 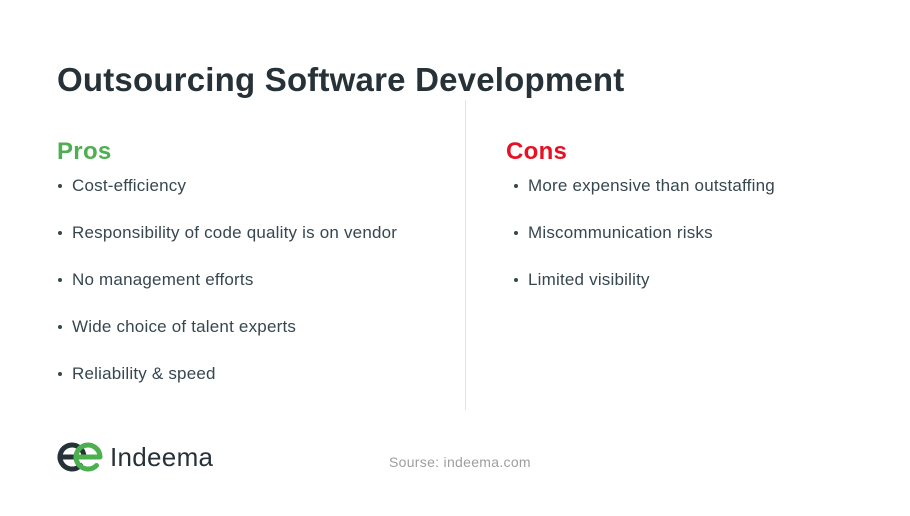 What do you see at coordinates (257, 186) in the screenshot?
I see `list-item: Cost-efficiency` at bounding box center [257, 186].